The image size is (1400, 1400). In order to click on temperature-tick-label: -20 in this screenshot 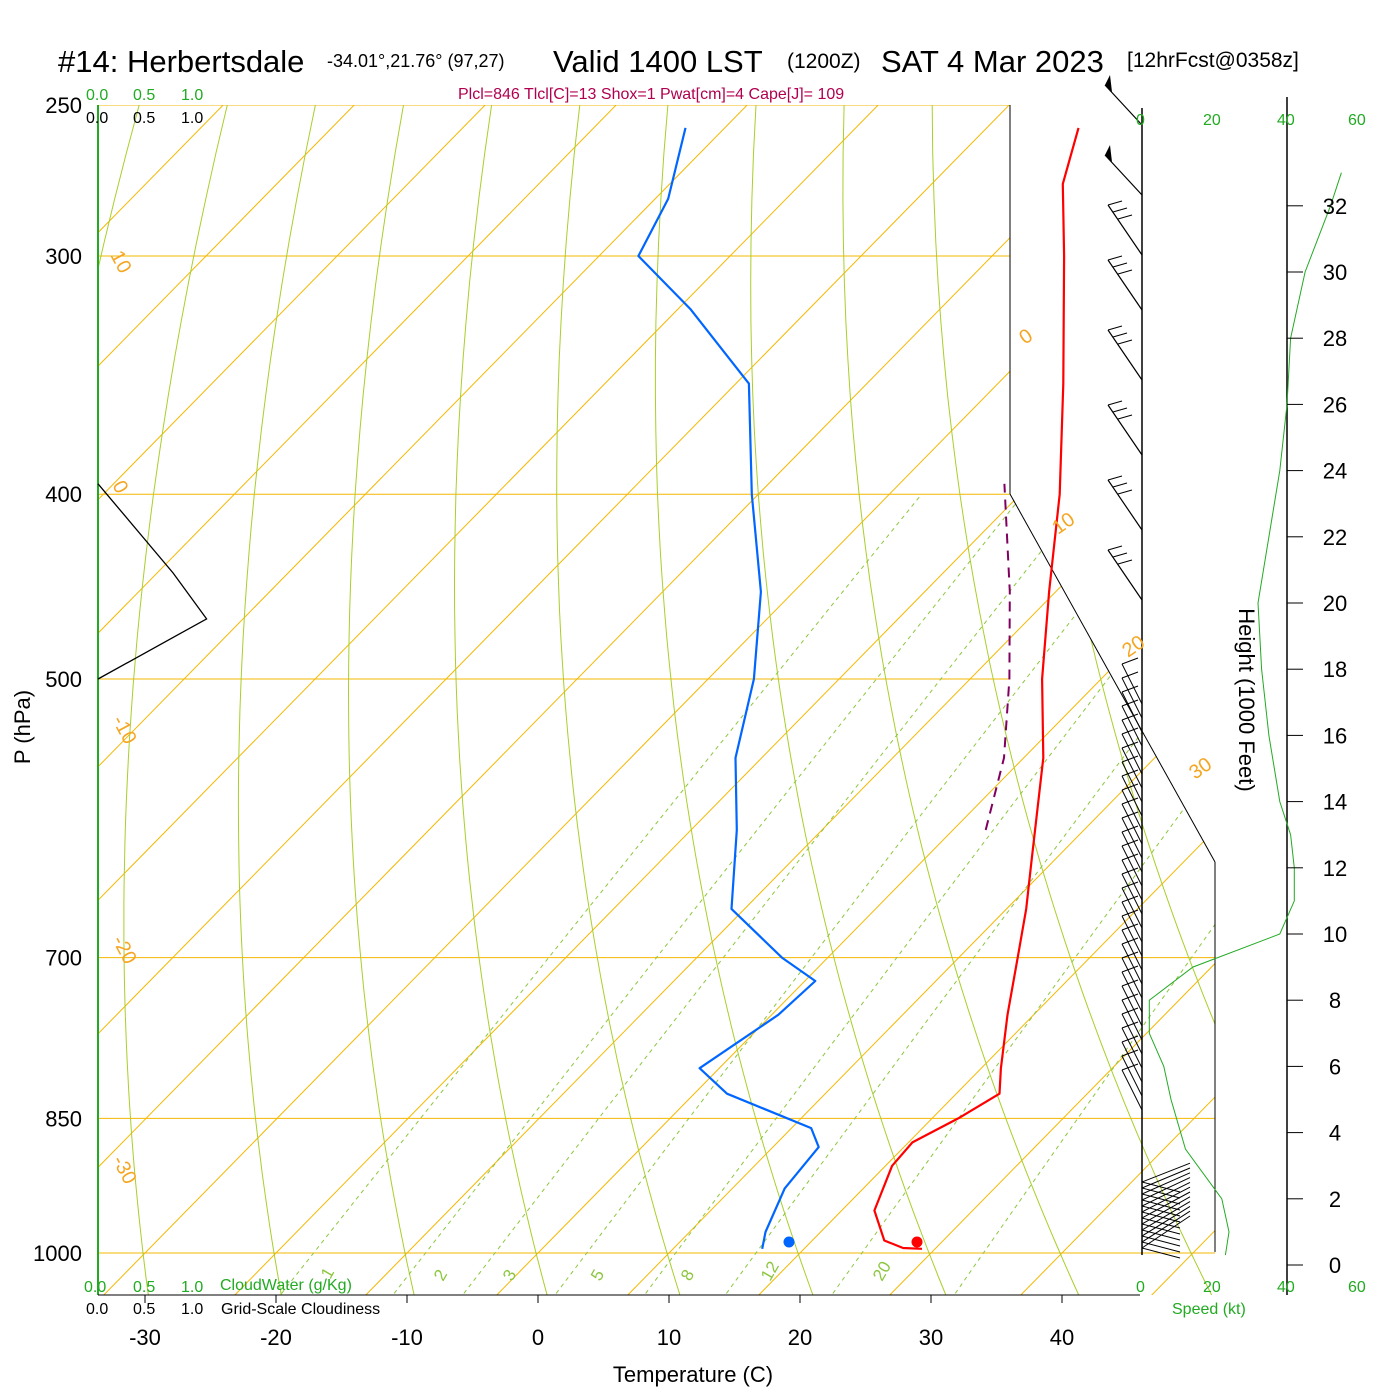, I will do `click(276, 1337)`.